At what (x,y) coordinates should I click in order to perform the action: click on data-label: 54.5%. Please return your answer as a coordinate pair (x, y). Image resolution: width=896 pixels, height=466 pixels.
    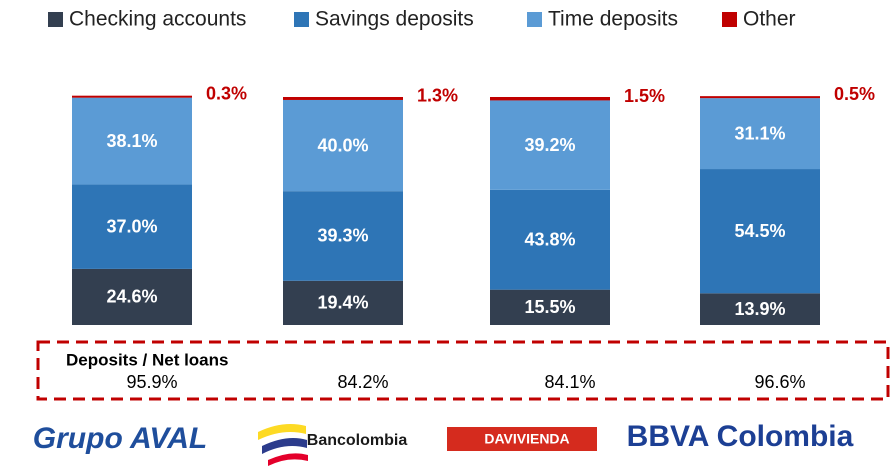
    Looking at the image, I should click on (759, 231).